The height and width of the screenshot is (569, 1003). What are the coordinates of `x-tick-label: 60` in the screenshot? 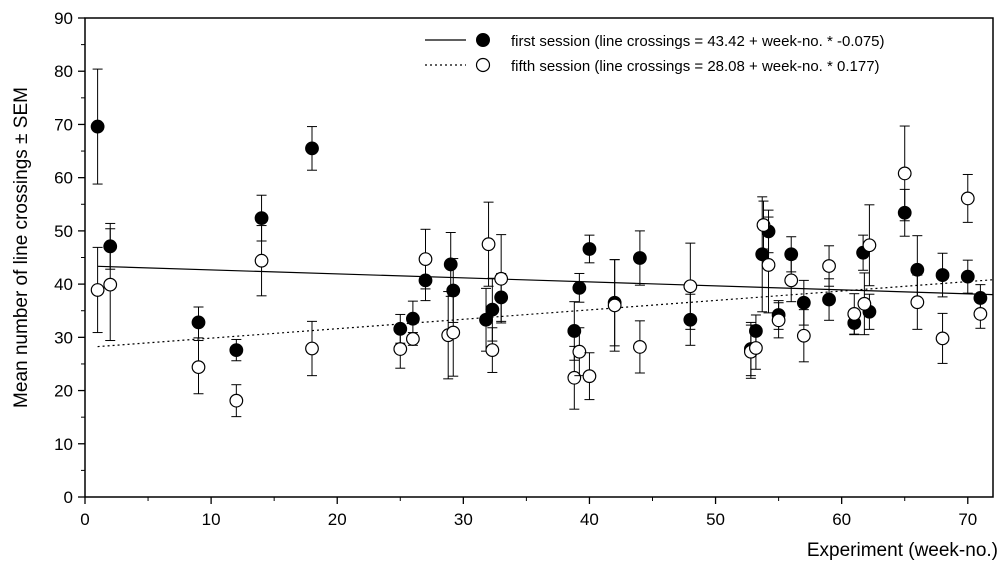 It's located at (841, 519).